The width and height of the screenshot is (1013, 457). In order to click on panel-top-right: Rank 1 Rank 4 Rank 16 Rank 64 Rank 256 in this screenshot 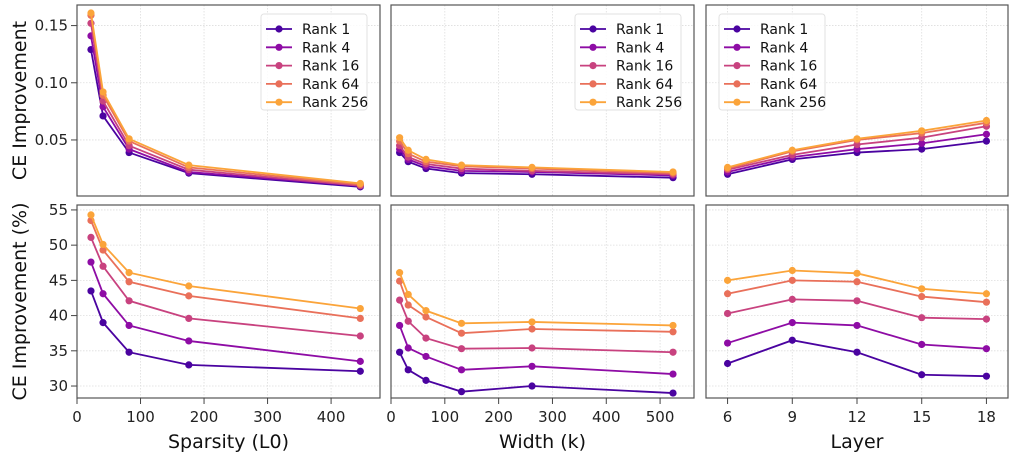, I will do `click(857, 100)`.